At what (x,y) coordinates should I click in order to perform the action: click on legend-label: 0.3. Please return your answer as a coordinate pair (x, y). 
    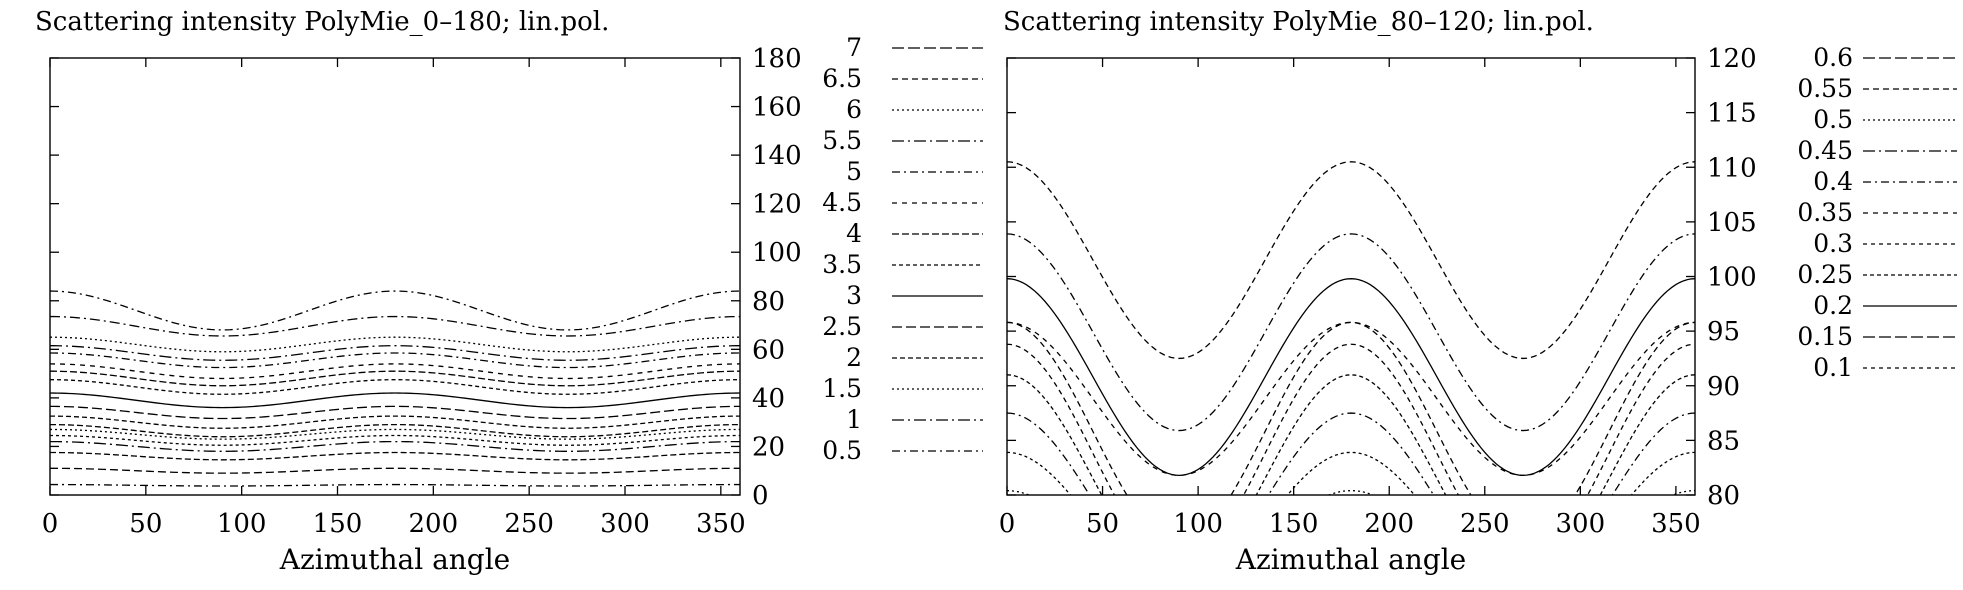
    Looking at the image, I should click on (1833, 243).